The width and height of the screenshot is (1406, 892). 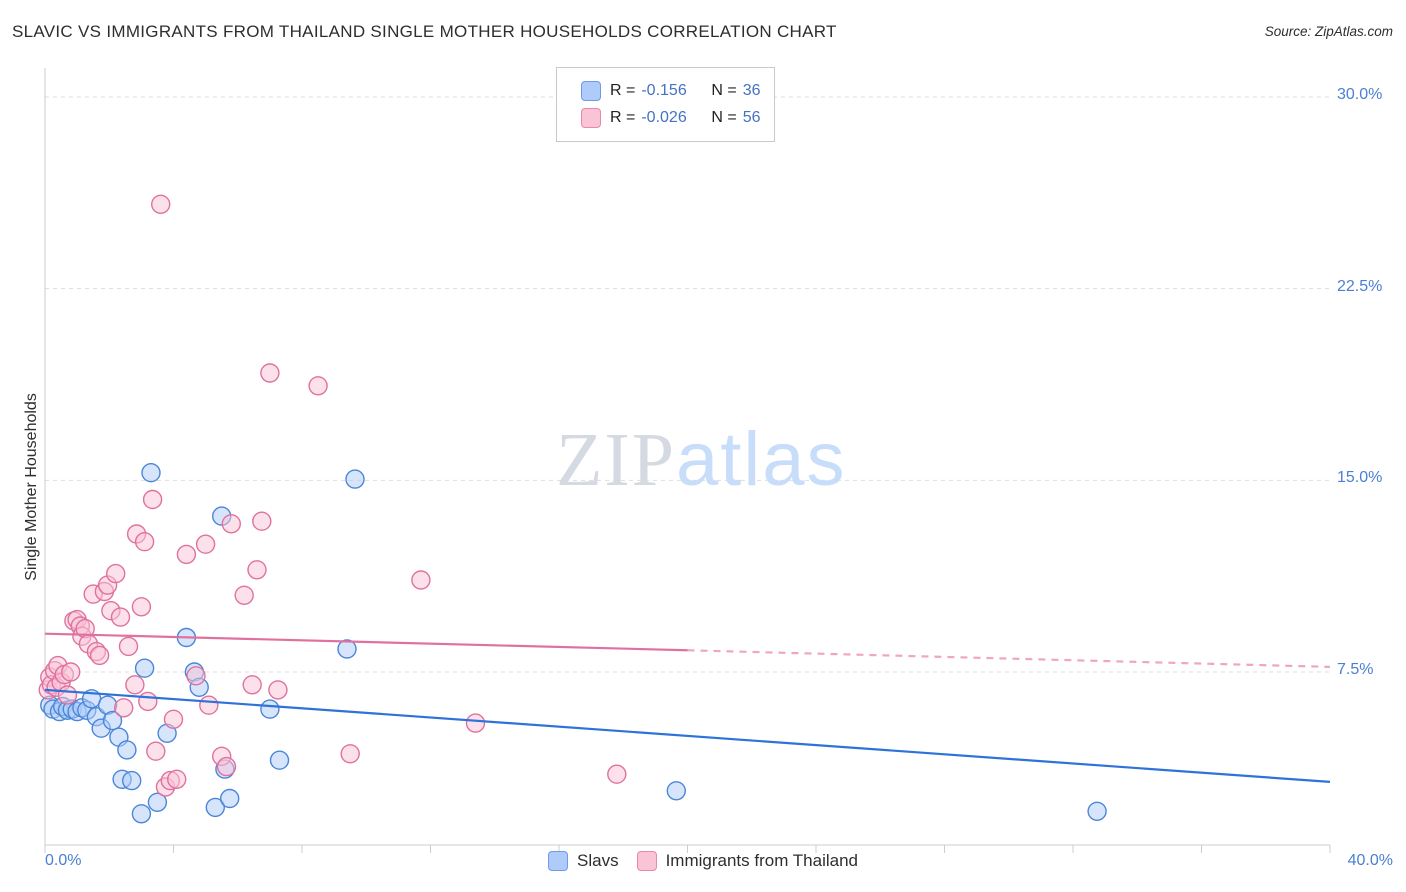 I want to click on r-value-slavs: -0.156, so click(x=664, y=90).